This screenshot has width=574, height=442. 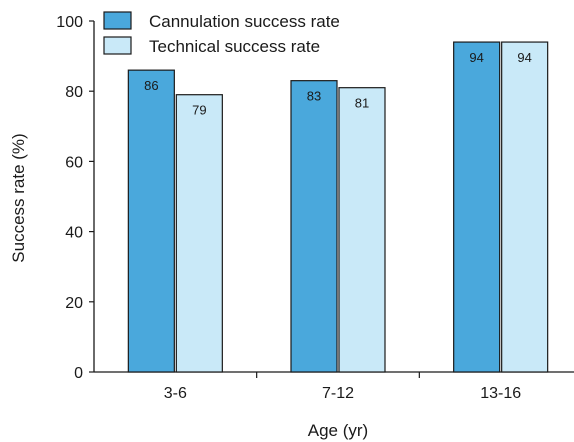 What do you see at coordinates (362, 103) in the screenshot?
I see `data-label: 81` at bounding box center [362, 103].